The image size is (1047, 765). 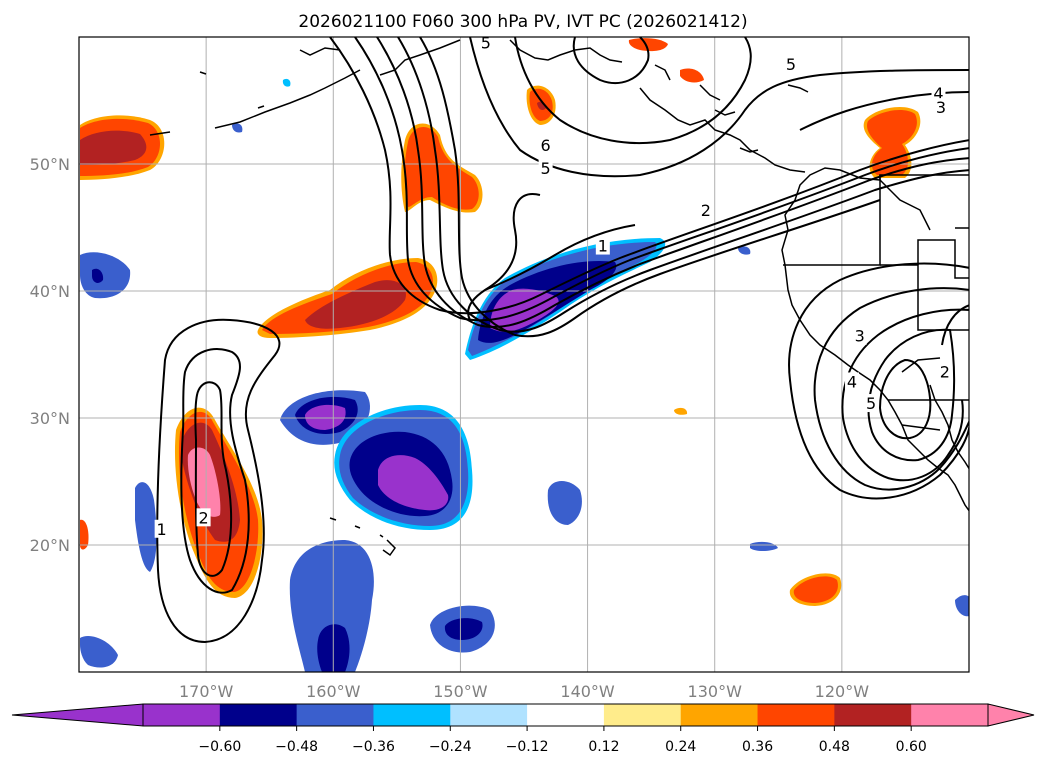 I want to click on lon-tick-label: 130°W, so click(x=715, y=691).